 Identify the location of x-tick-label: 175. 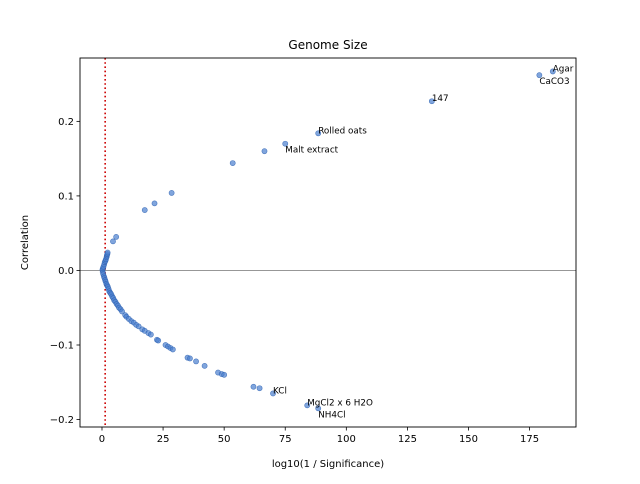
(529, 439).